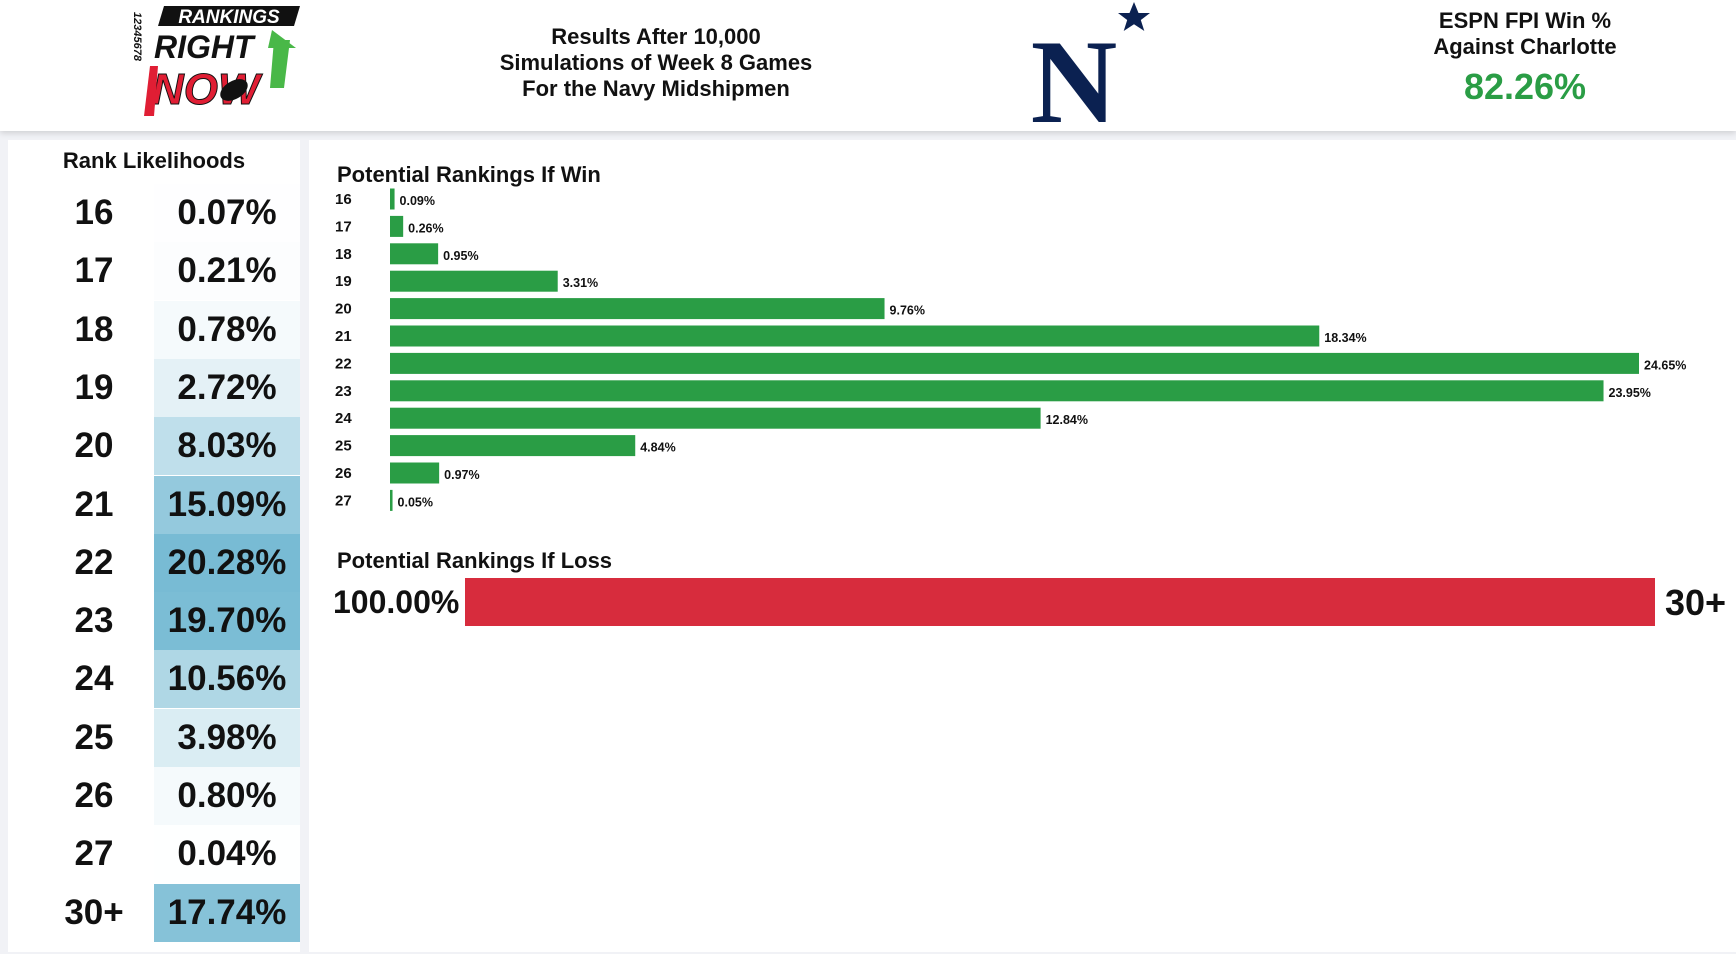 The image size is (1736, 954). I want to click on data-label: 12.84%, so click(1067, 420).